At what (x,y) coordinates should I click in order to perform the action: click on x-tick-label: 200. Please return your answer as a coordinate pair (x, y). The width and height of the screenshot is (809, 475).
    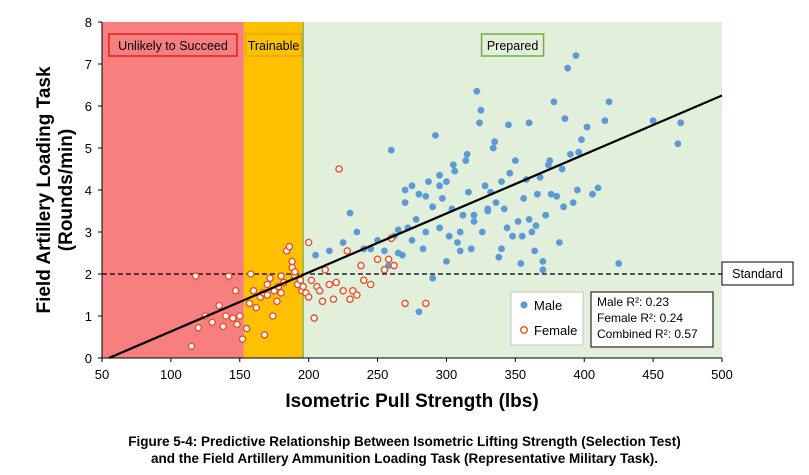
    Looking at the image, I should click on (309, 374).